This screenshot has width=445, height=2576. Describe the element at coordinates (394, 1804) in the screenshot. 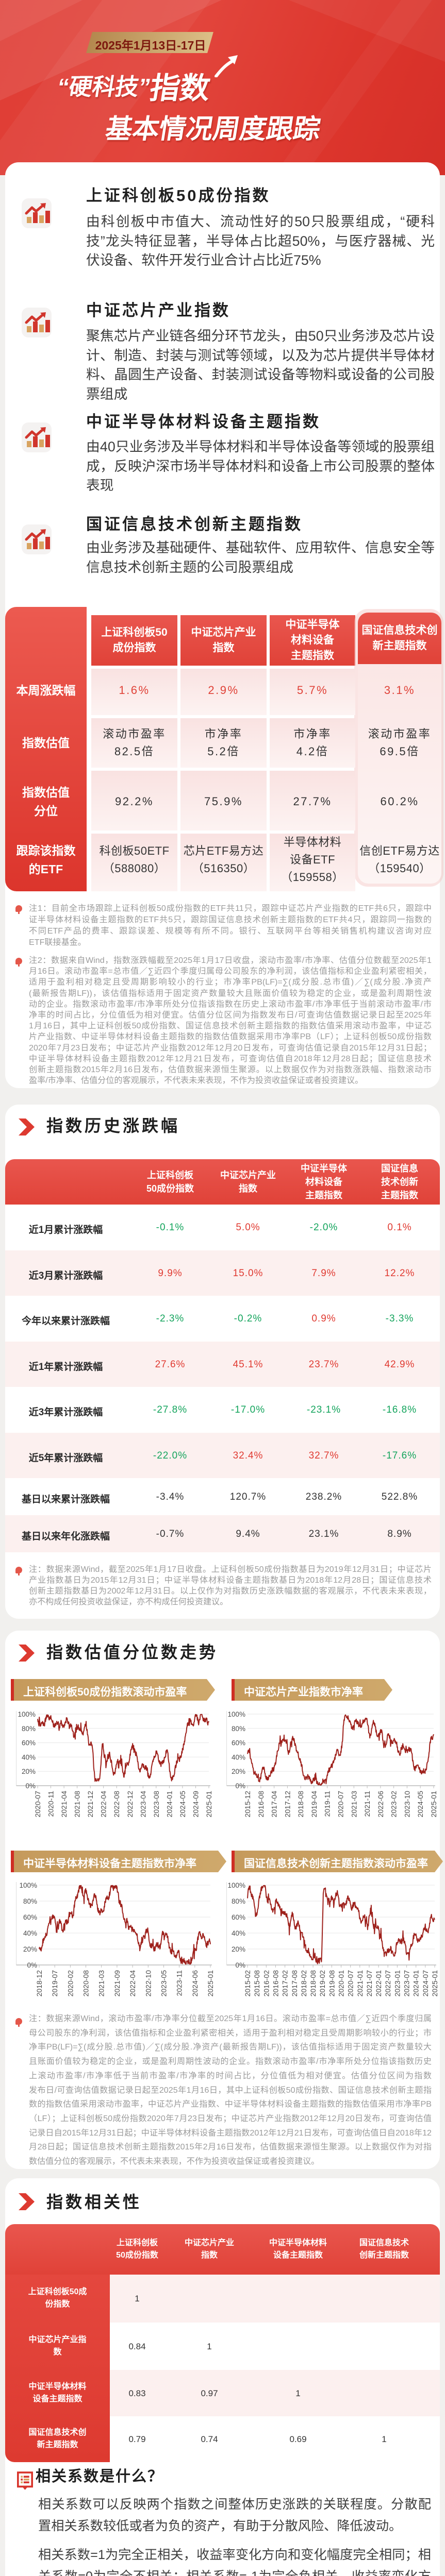

I see `svg-text: 2023-02` at that location.